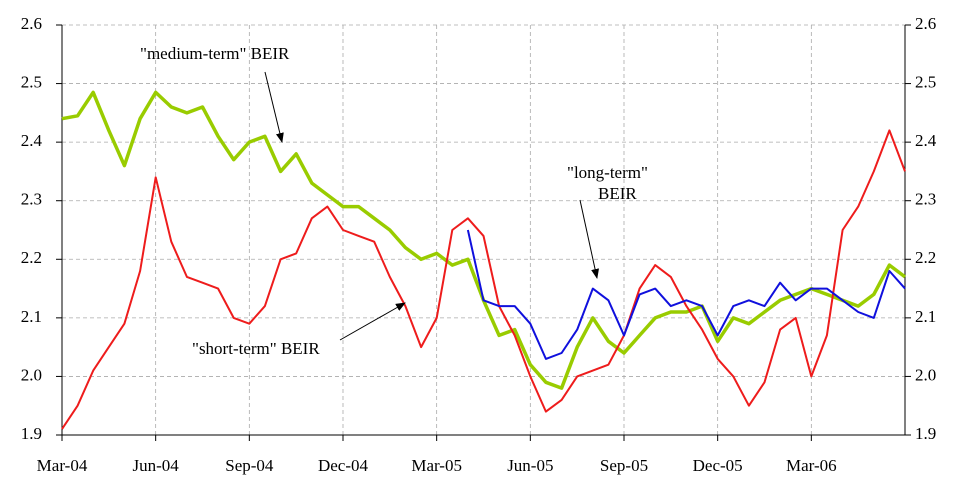  What do you see at coordinates (32, 140) in the screenshot?
I see `y-tick-label: 2.4` at bounding box center [32, 140].